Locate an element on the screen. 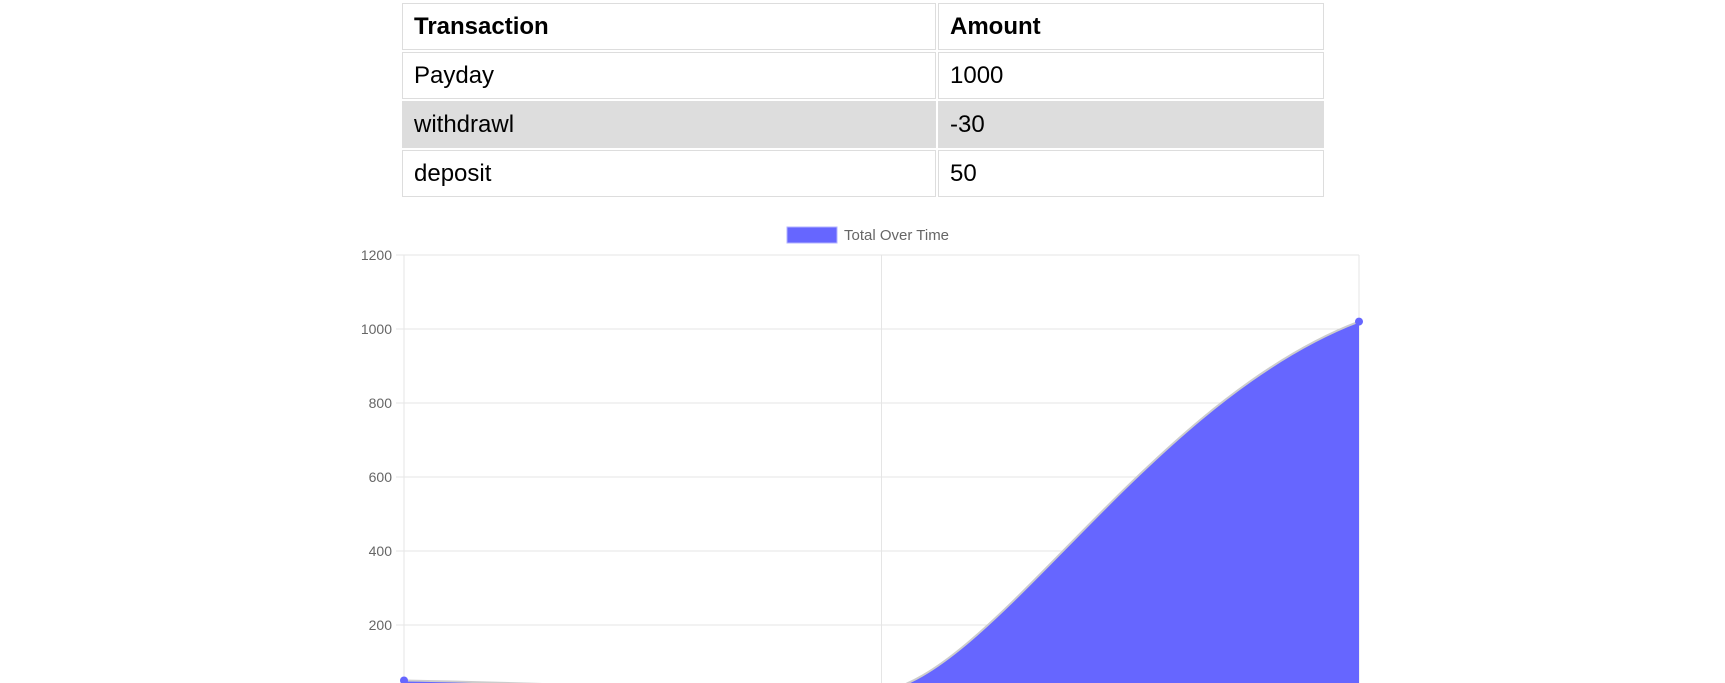  table-header-row: Transaction Amount is located at coordinates (863, 26).